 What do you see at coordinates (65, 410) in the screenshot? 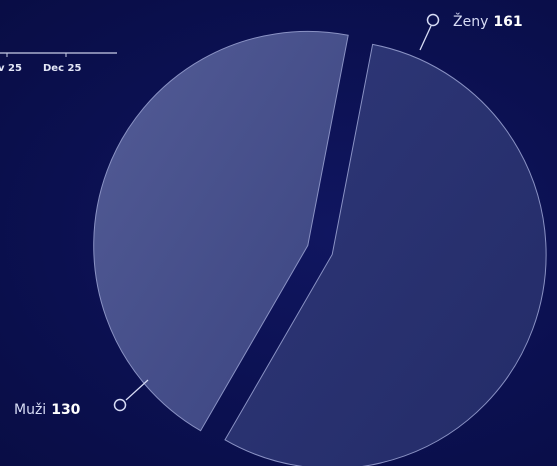
I see `slice-label-muzi-value: 130` at bounding box center [65, 410].